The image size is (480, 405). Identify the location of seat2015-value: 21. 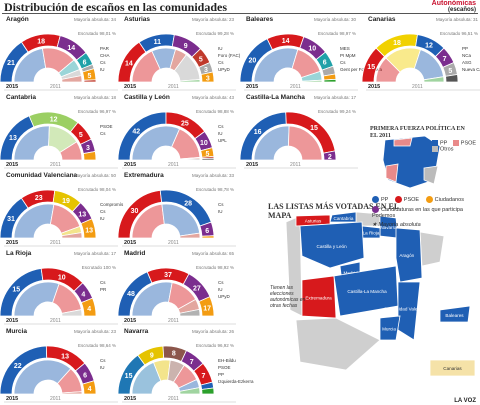
(11, 63).